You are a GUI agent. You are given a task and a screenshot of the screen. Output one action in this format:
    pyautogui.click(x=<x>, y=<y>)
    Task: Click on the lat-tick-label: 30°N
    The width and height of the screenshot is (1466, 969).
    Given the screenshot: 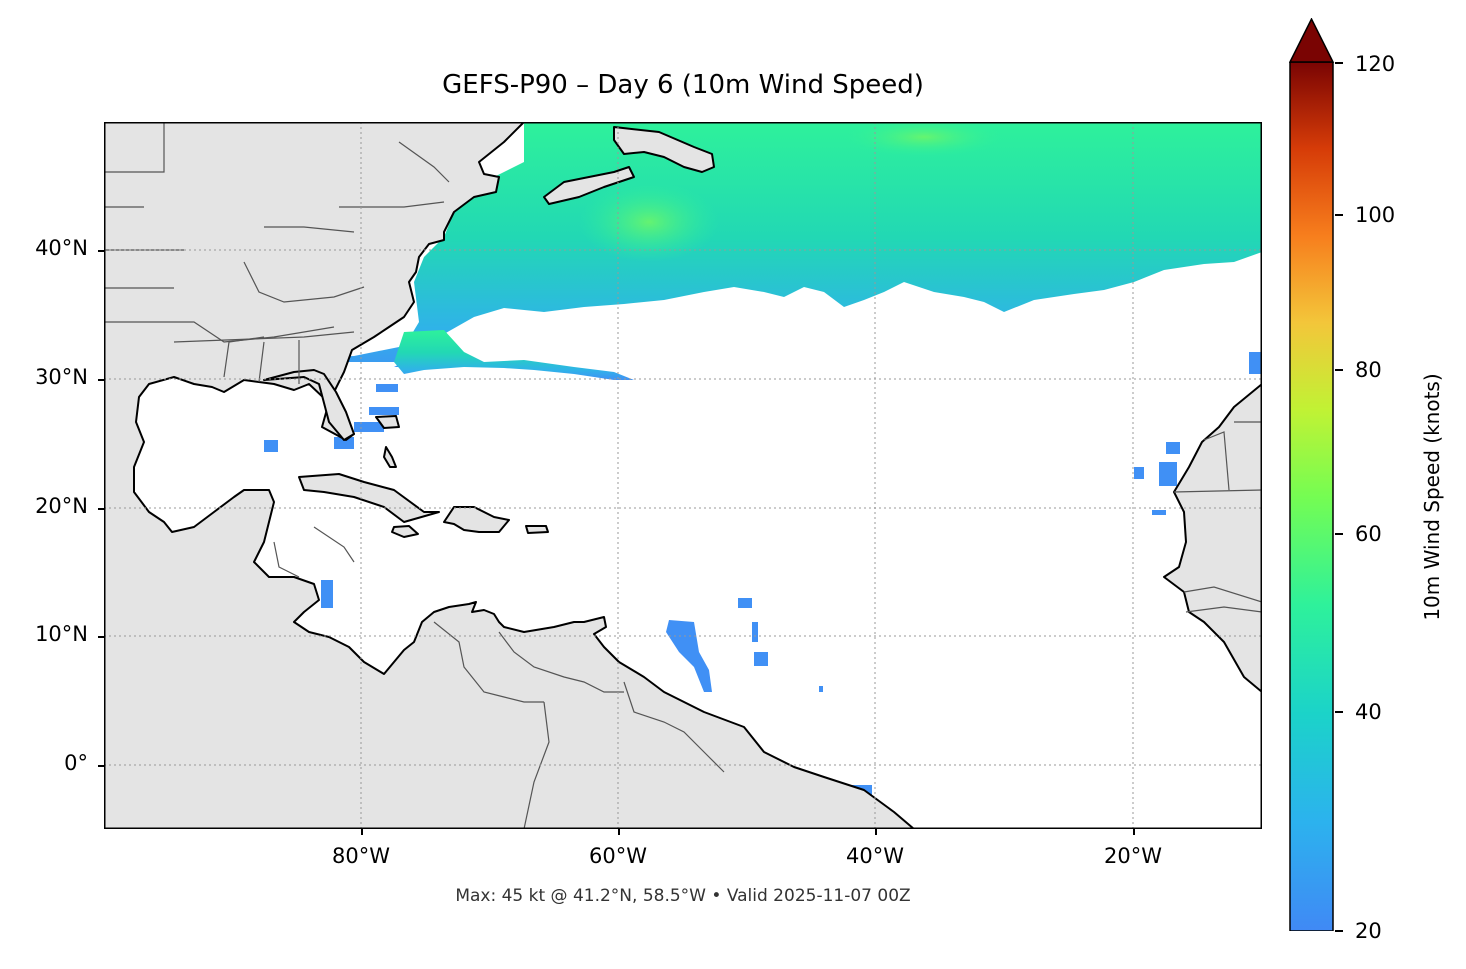 What is the action you would take?
    pyautogui.click(x=61, y=377)
    